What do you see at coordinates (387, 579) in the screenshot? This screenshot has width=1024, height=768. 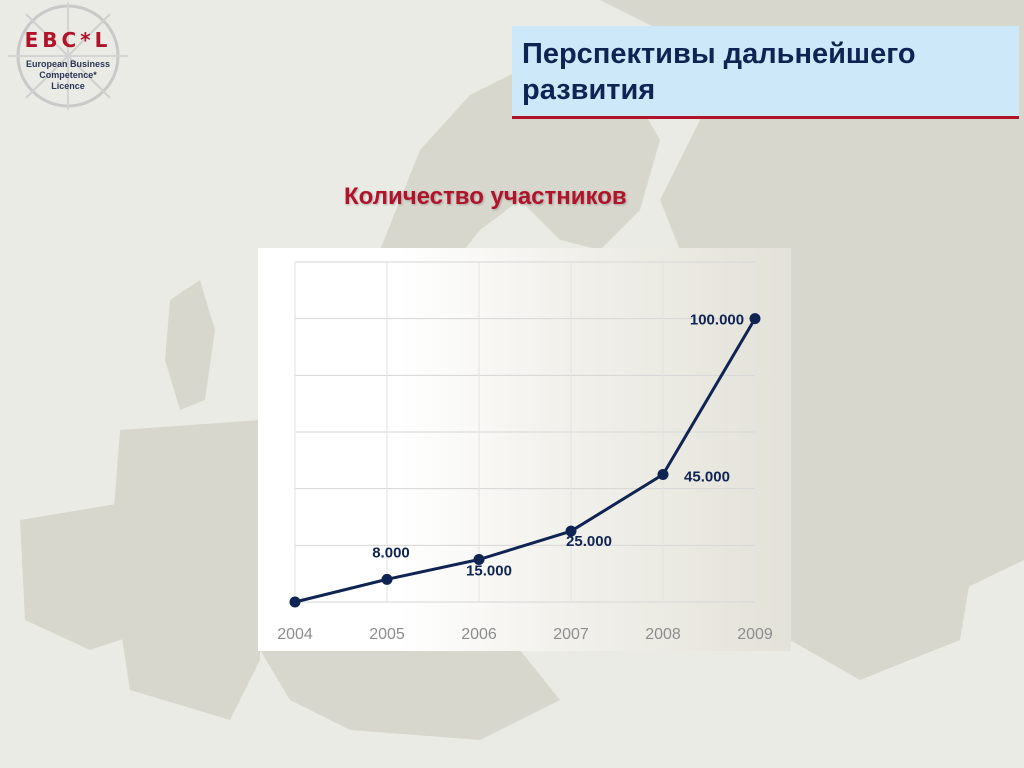 I see `data-point-2005` at bounding box center [387, 579].